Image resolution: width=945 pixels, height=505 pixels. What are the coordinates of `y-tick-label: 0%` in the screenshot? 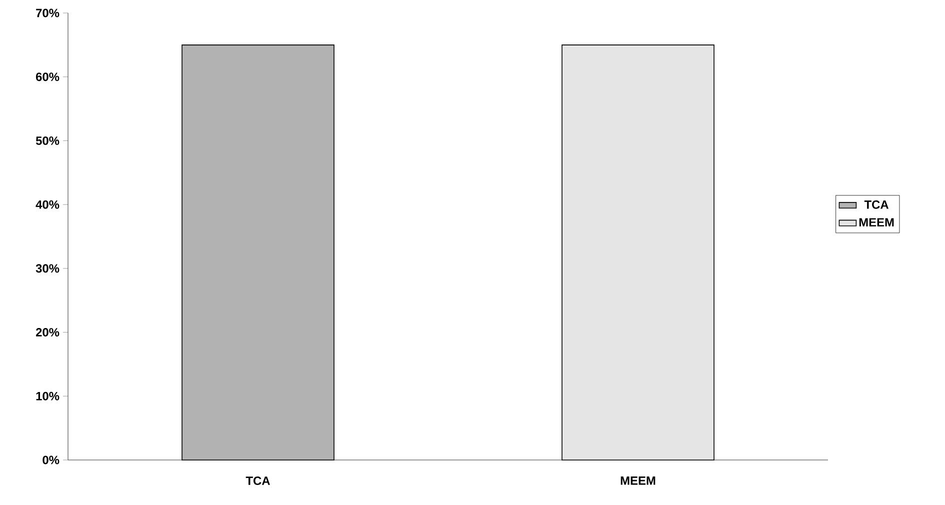 It's located at (51, 460).